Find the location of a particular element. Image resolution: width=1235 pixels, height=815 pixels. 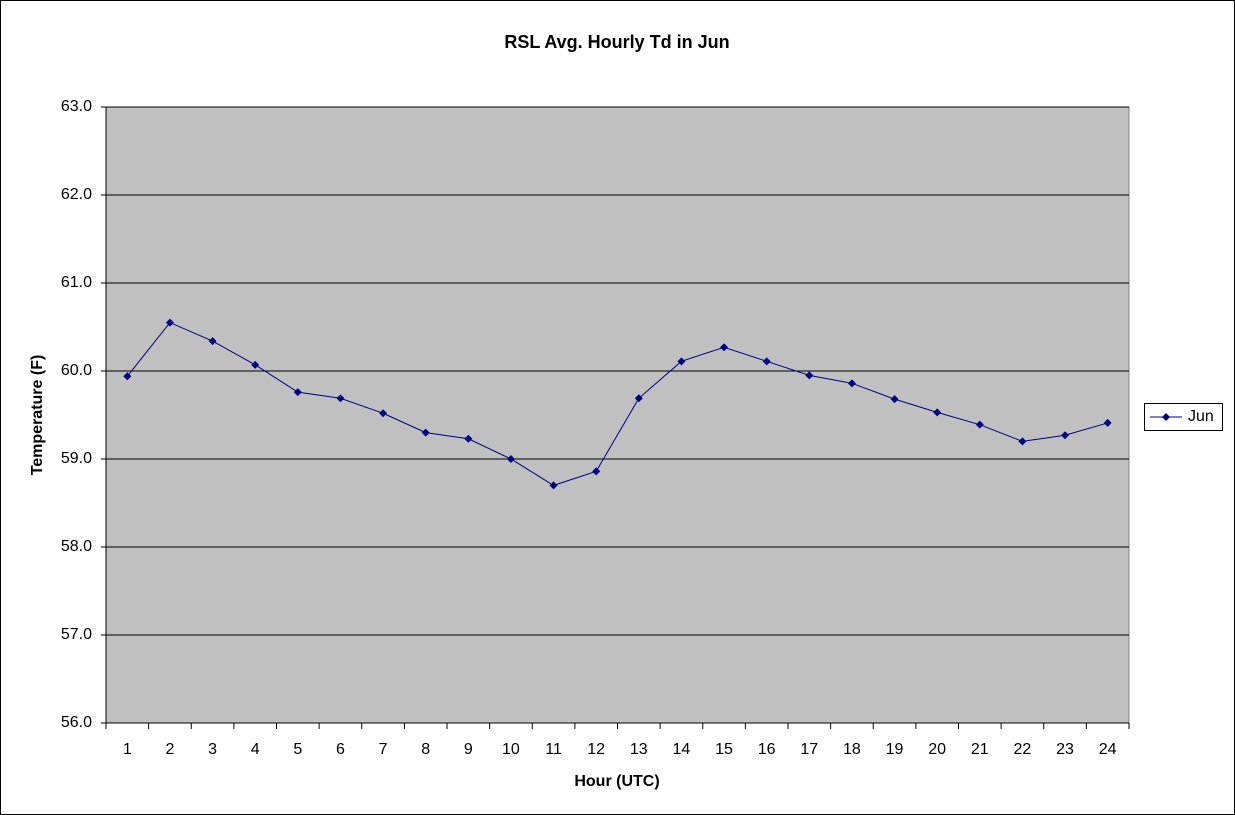

x-tick-label: 15 is located at coordinates (724, 749).